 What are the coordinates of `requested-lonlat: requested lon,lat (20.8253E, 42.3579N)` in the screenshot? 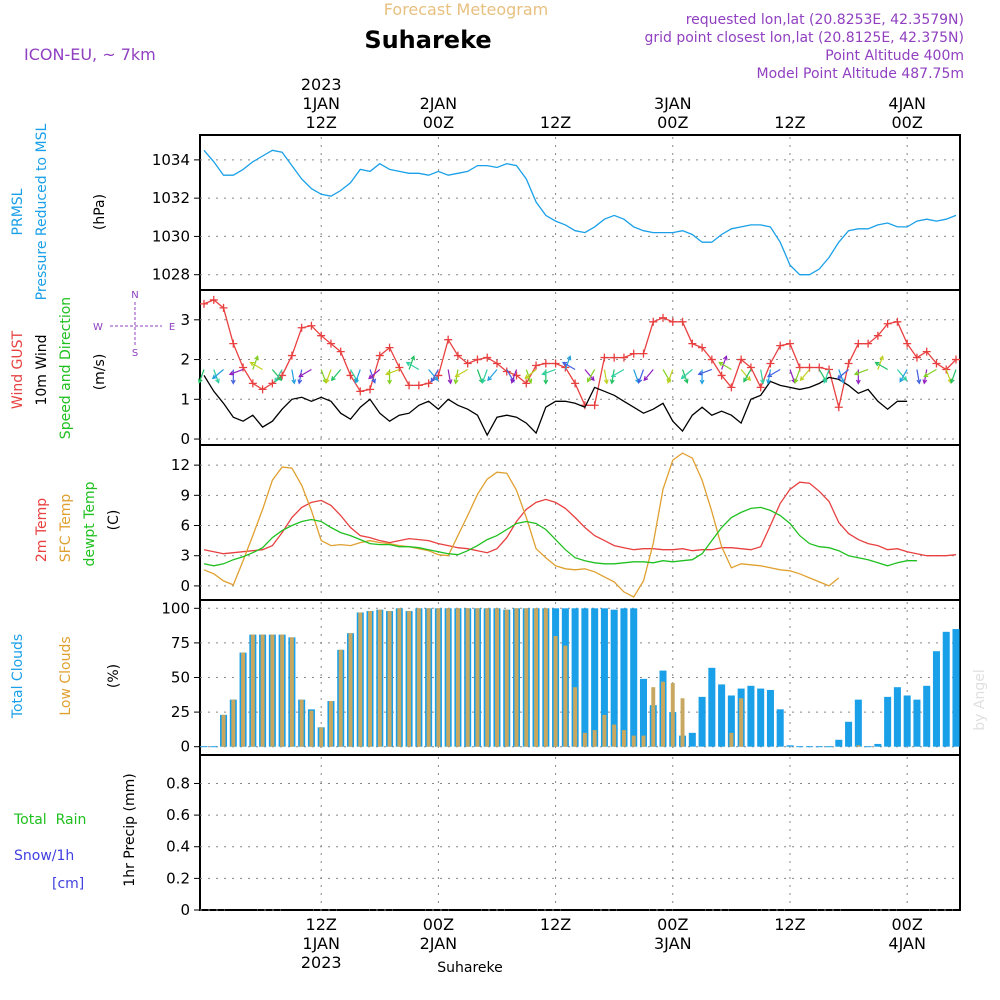 It's located at (825, 20).